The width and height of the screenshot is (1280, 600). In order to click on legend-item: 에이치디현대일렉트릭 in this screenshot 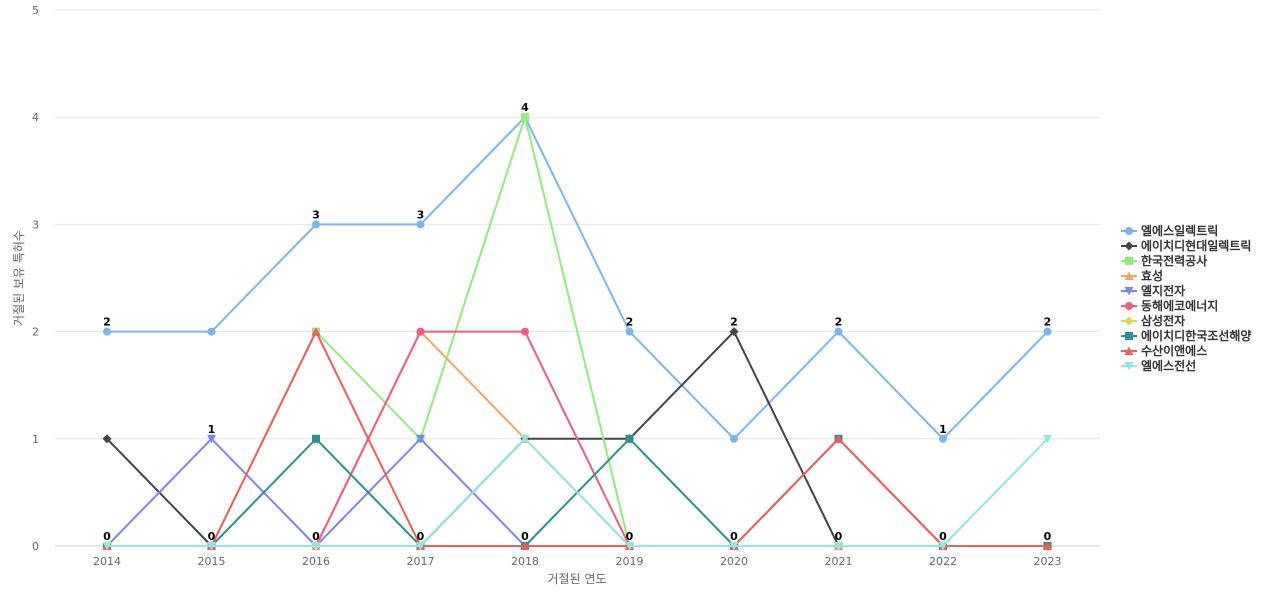, I will do `click(1186, 245)`.